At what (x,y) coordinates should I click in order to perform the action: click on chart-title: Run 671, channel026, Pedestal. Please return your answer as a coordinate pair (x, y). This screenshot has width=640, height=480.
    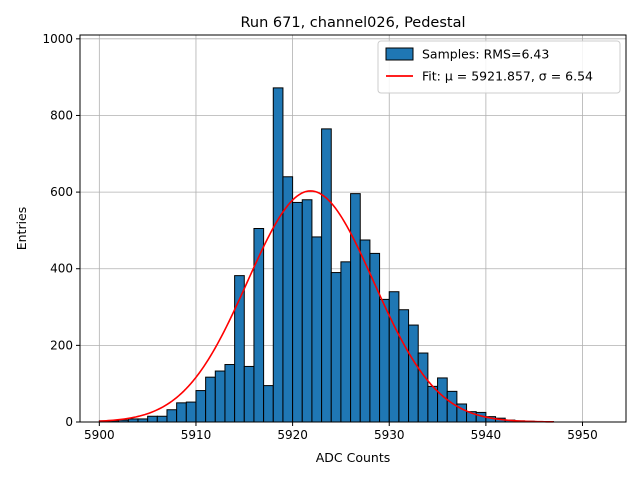
    Looking at the image, I should click on (352, 23).